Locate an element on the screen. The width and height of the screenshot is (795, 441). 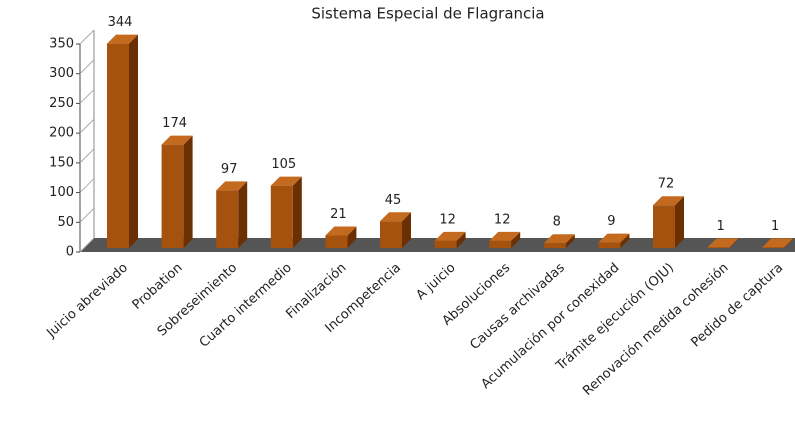
data-label: 8 is located at coordinates (557, 222).